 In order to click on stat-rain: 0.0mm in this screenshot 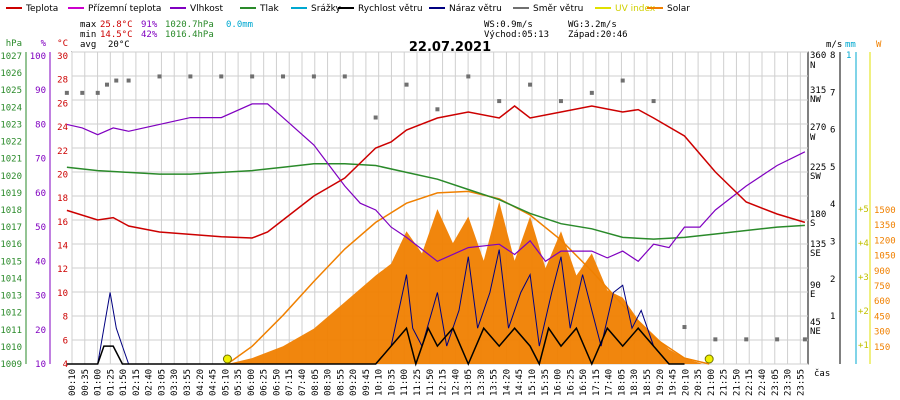, I will do `click(239, 25)`.